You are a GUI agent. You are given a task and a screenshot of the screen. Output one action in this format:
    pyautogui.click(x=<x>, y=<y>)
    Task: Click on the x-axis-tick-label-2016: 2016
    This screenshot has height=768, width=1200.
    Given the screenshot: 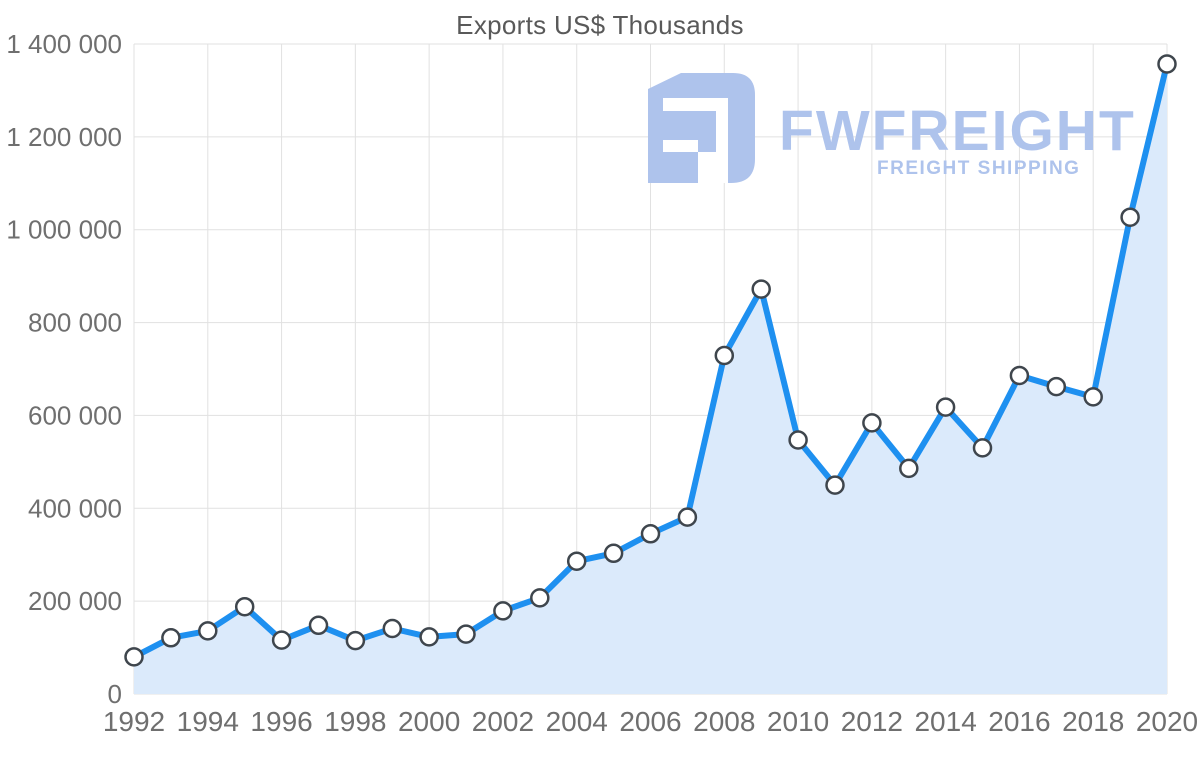 What is the action you would take?
    pyautogui.click(x=1019, y=721)
    